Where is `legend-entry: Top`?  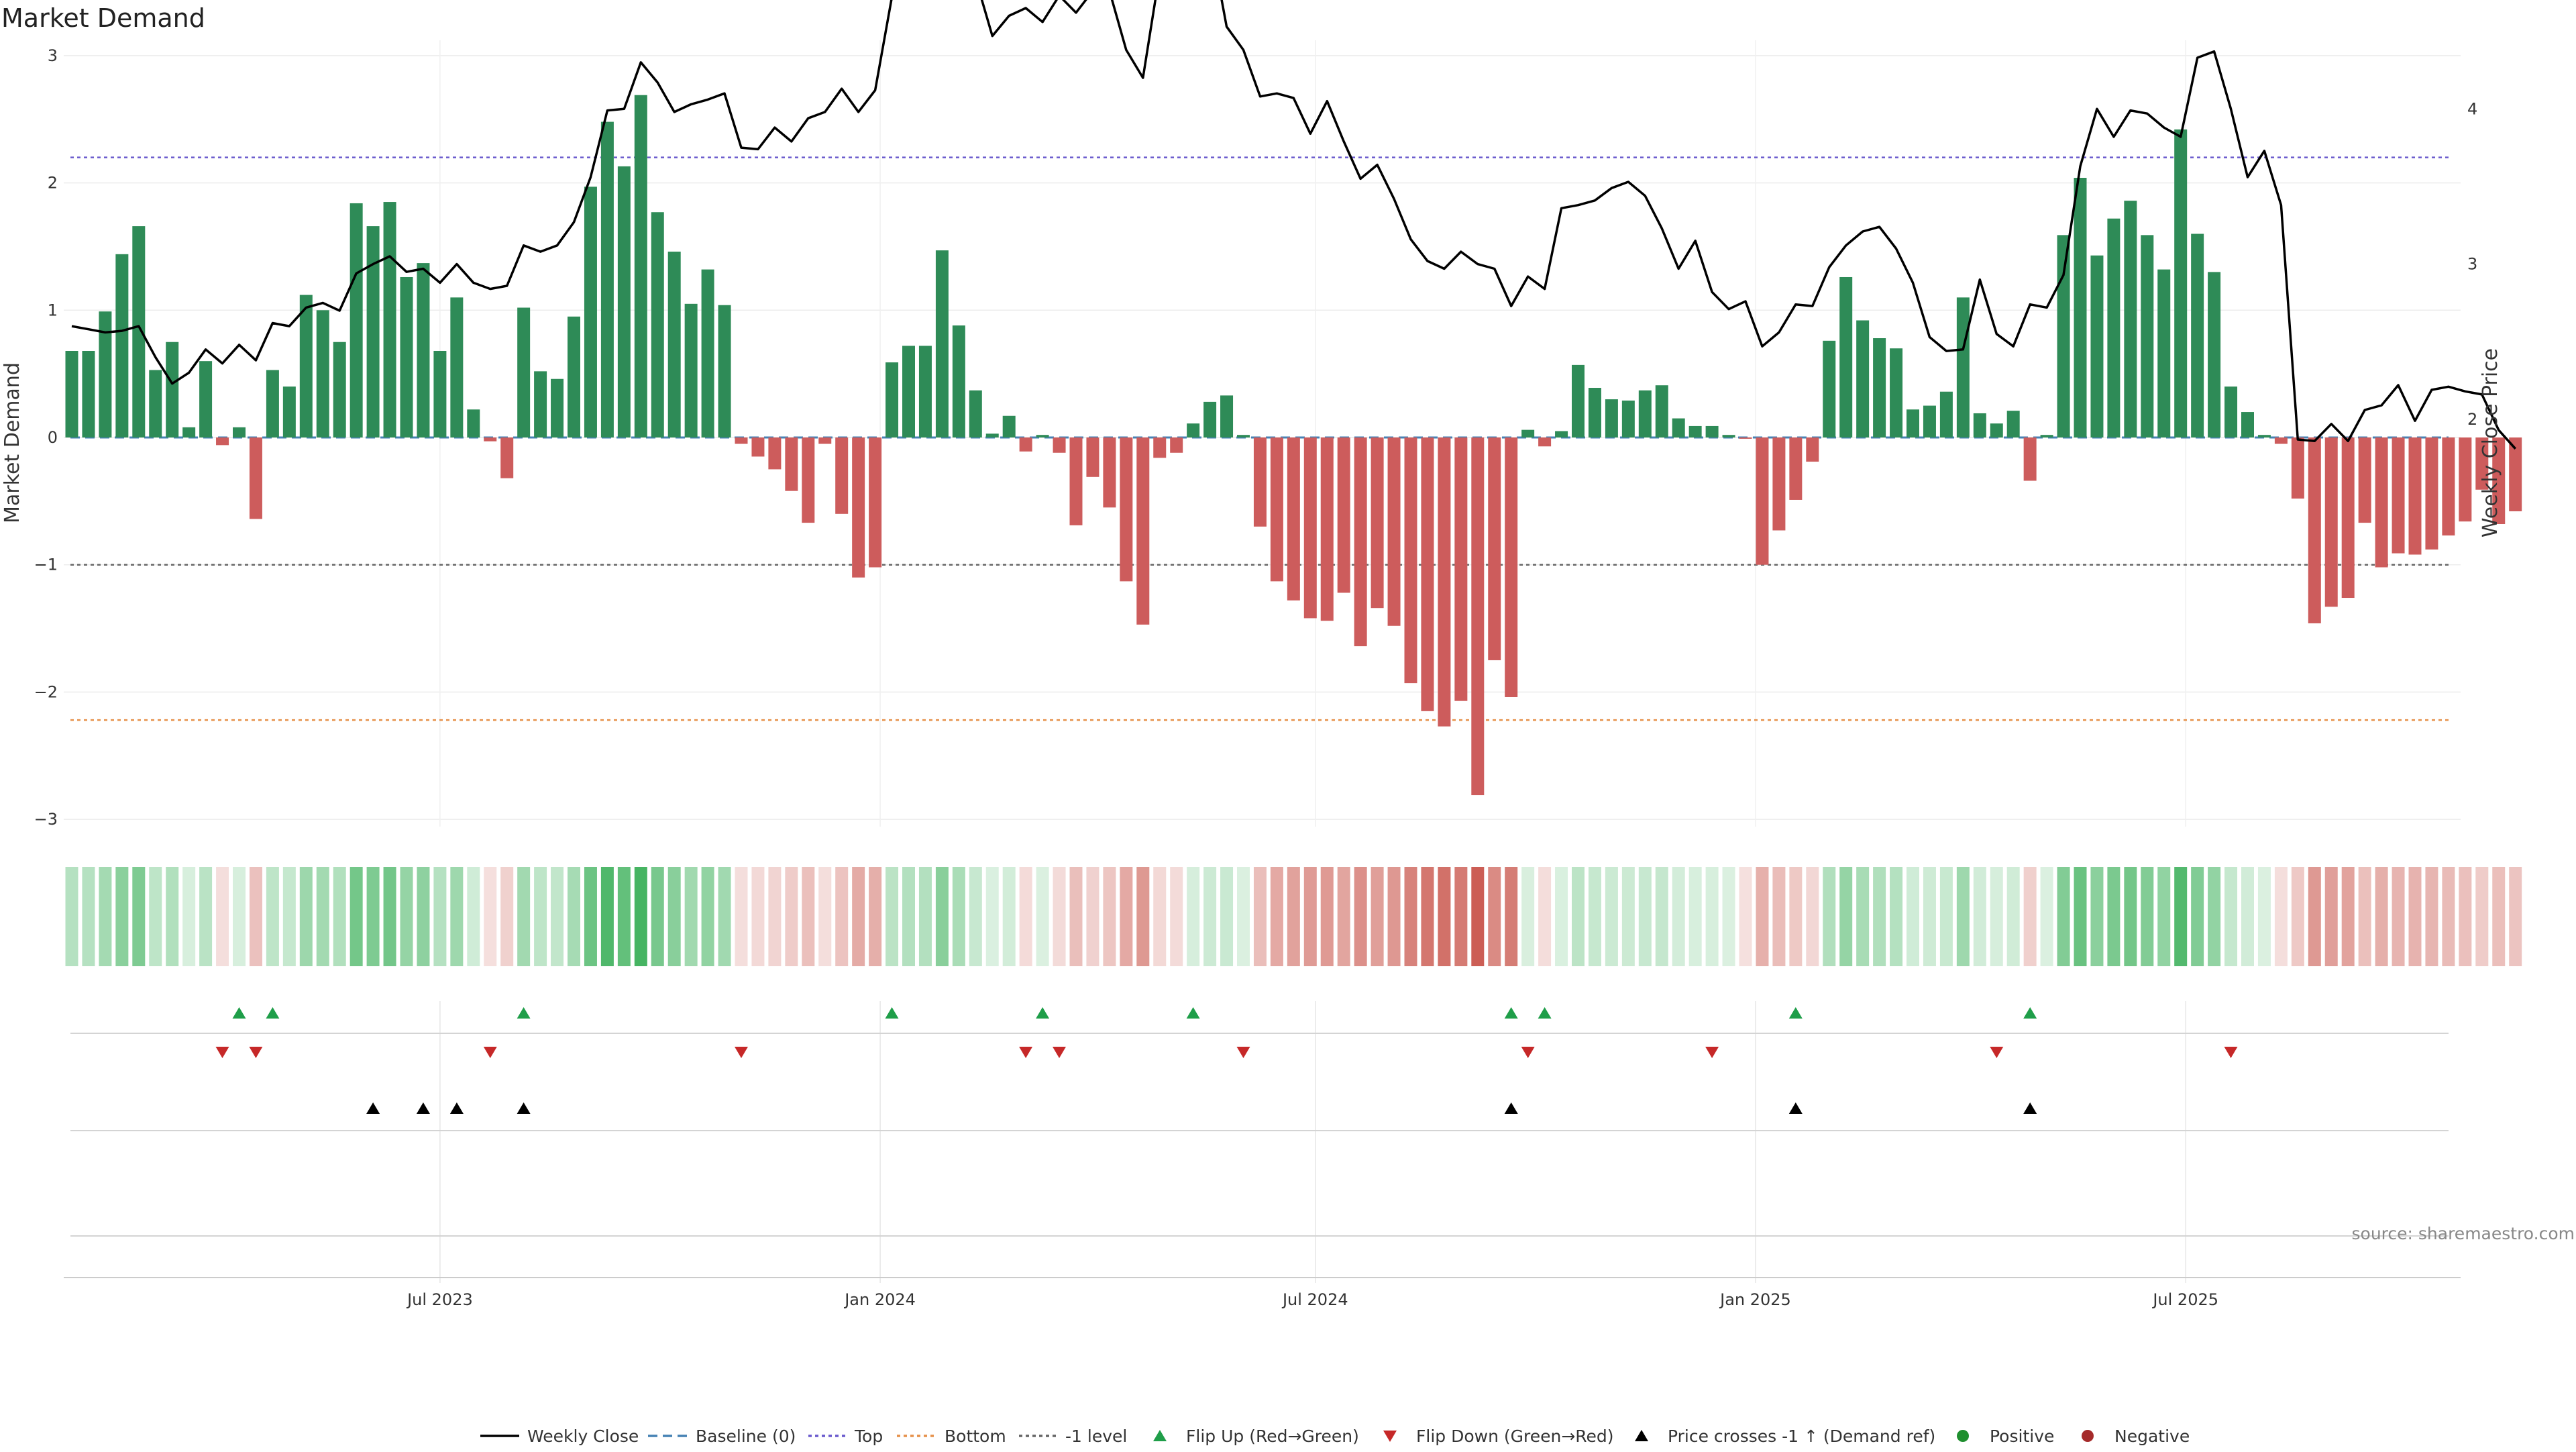
legend-entry: Top is located at coordinates (868, 1437).